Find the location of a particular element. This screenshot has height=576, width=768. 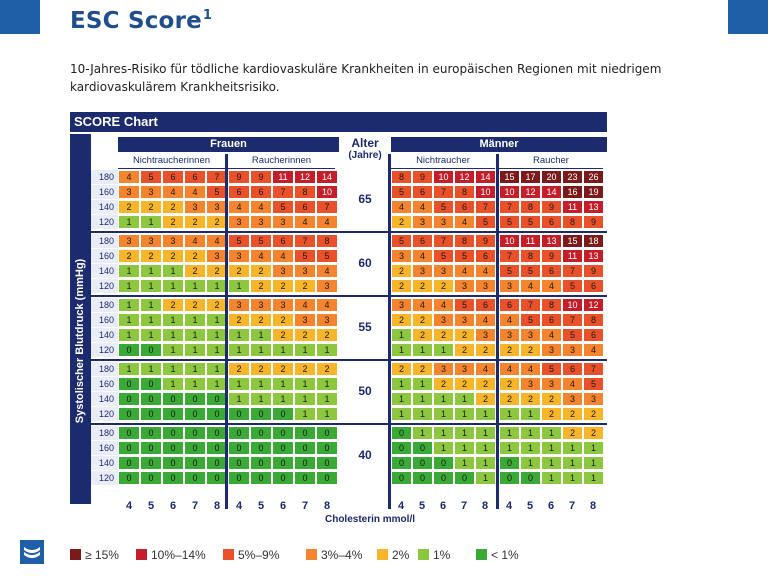

risk-cell-men: 7 is located at coordinates (572, 320).